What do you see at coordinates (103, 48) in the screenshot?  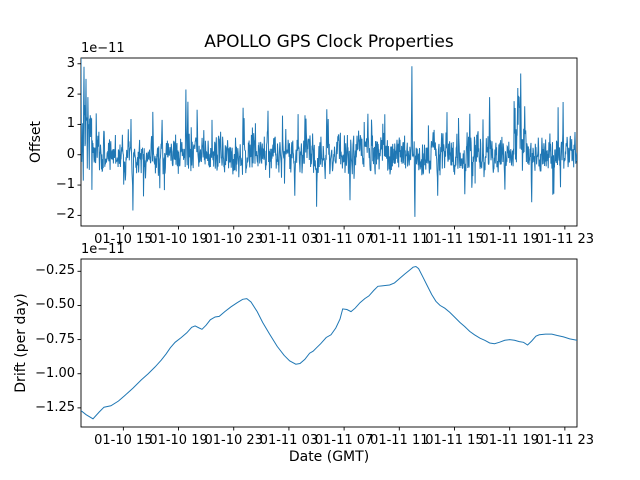 I see `top-scale-offset-text: 1e−11` at bounding box center [103, 48].